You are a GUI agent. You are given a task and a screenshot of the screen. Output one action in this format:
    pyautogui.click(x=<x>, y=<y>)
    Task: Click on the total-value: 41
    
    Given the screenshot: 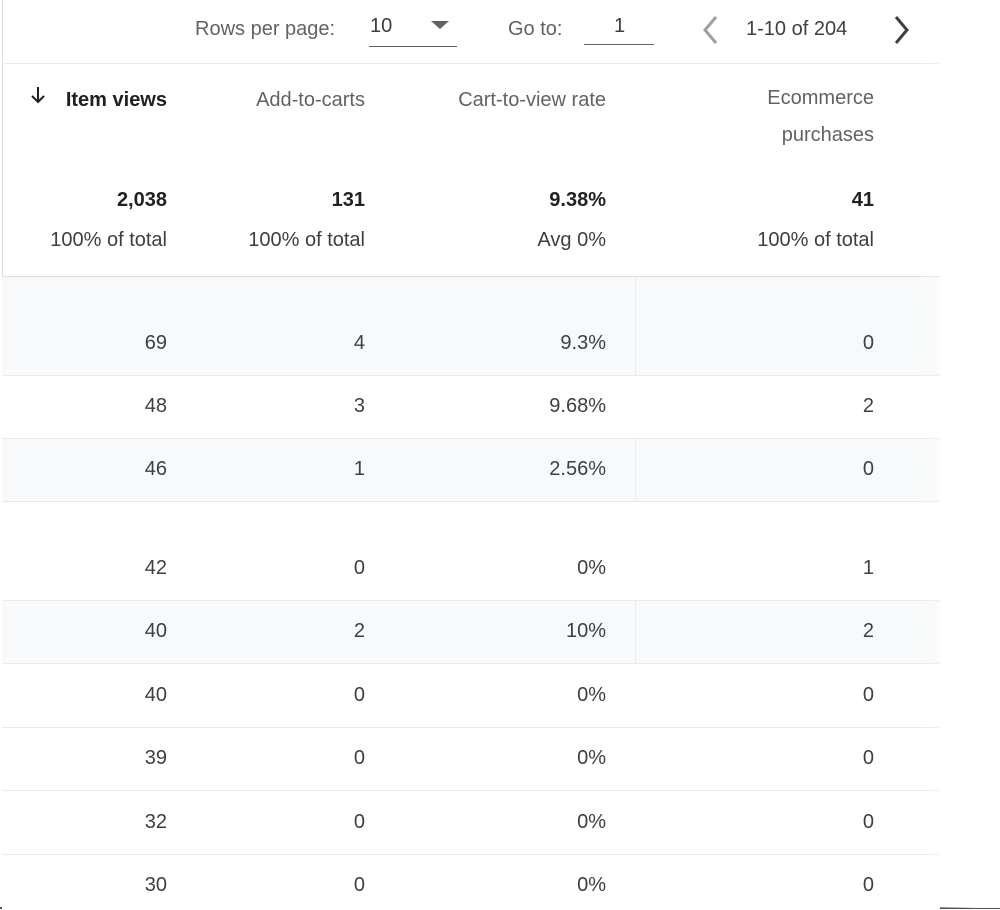 What is the action you would take?
    pyautogui.click(x=862, y=200)
    